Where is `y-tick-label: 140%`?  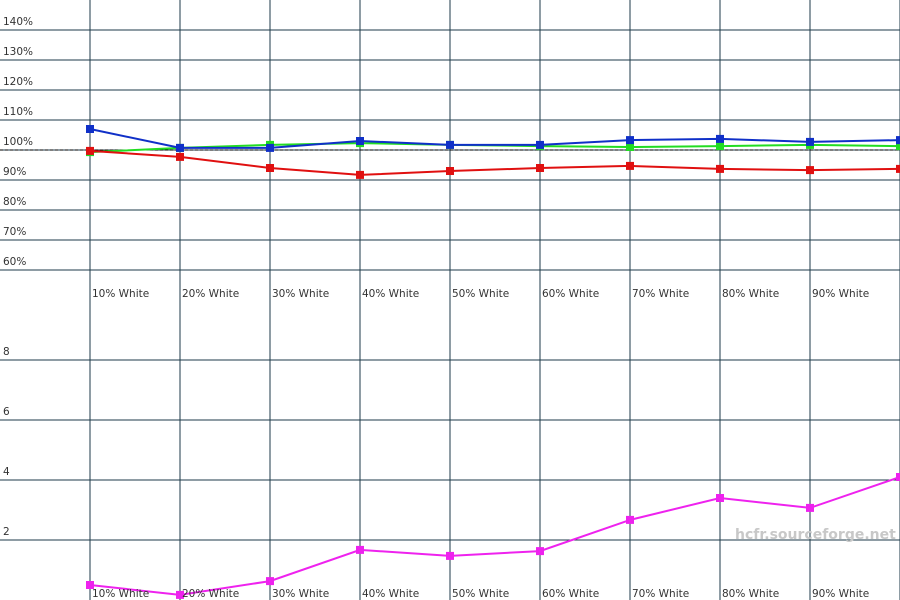
y-tick-label: 140% is located at coordinates (18, 22).